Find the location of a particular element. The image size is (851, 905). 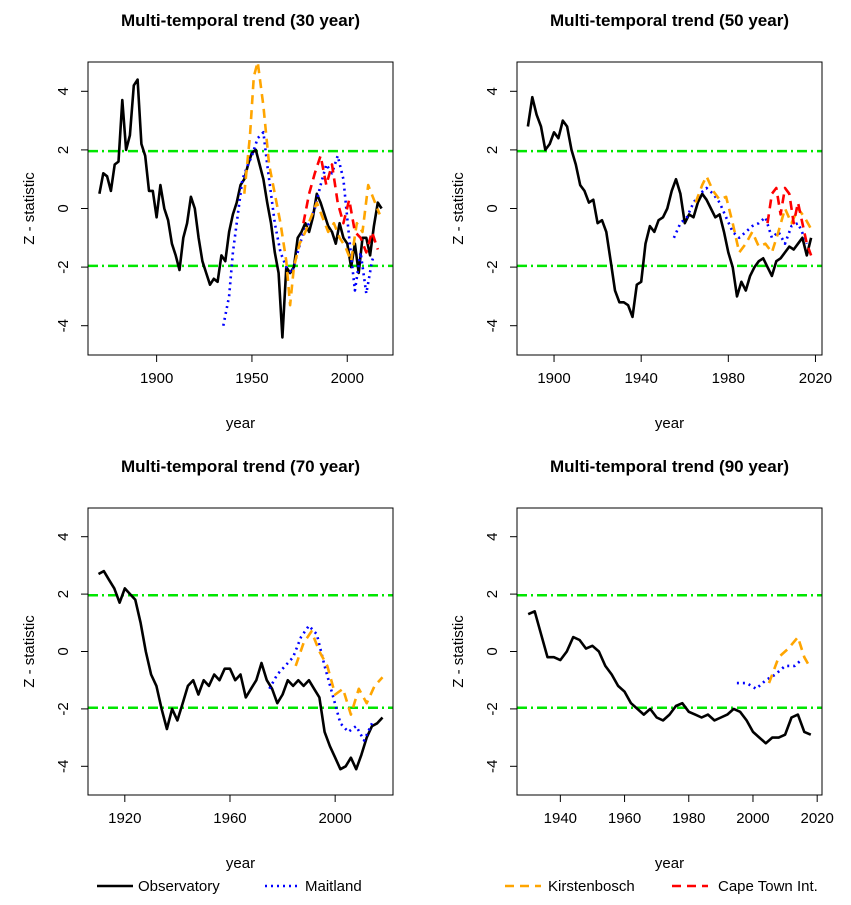

legend-label: Observatory is located at coordinates (179, 886).